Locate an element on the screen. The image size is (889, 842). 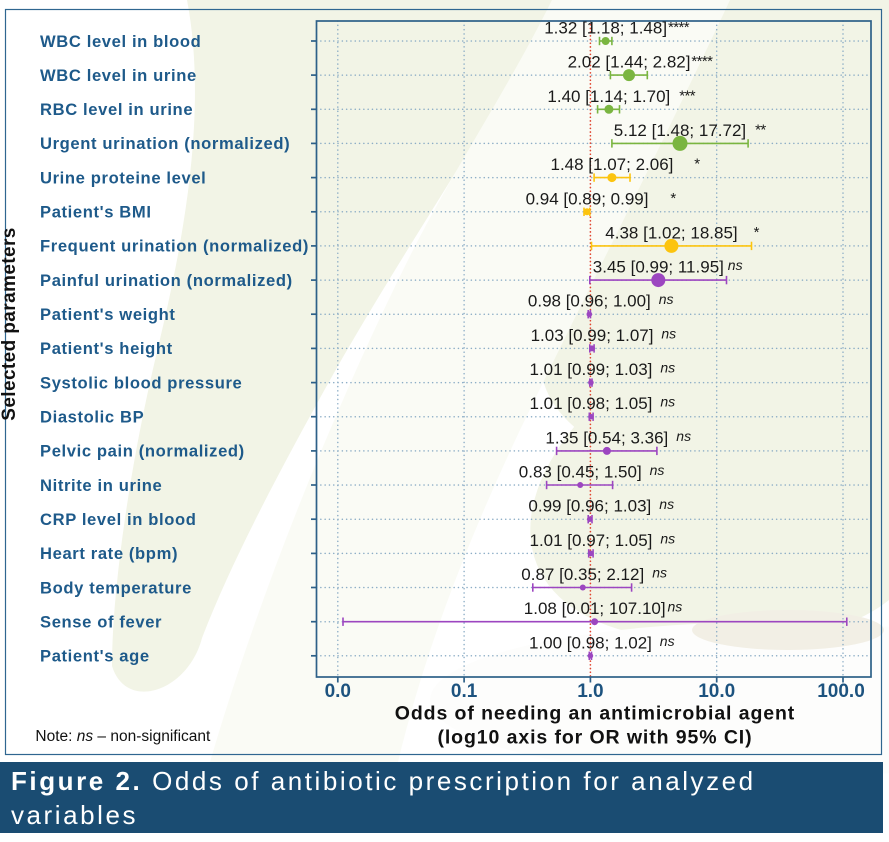
svg-text: Body temperature is located at coordinates (116, 587).